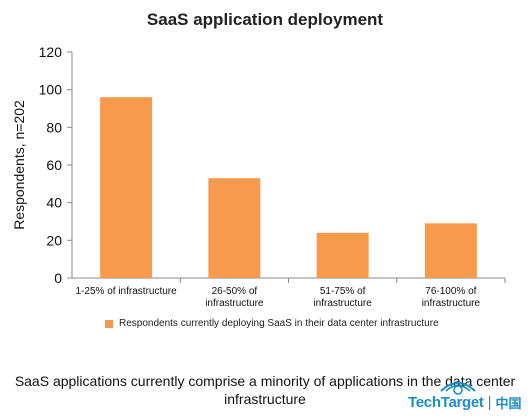  I want to click on x-tick-label: 76-100% of, so click(450, 291).